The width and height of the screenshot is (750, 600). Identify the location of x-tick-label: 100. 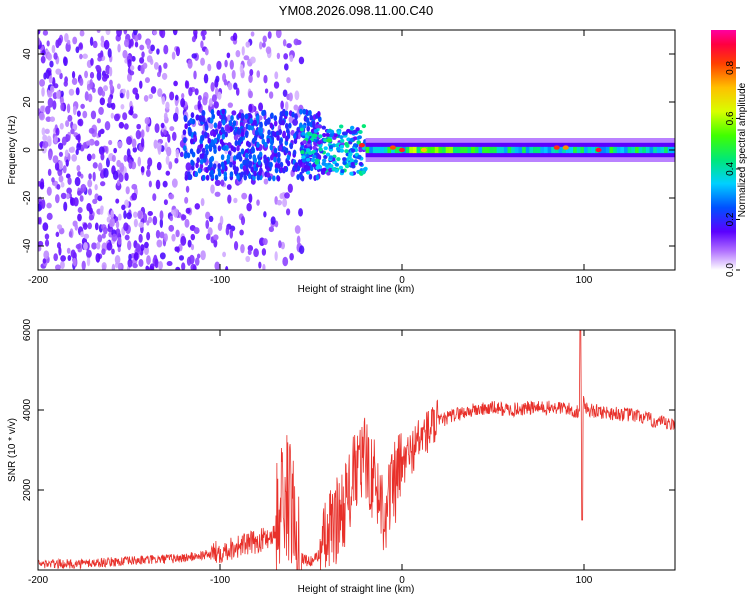
(584, 580).